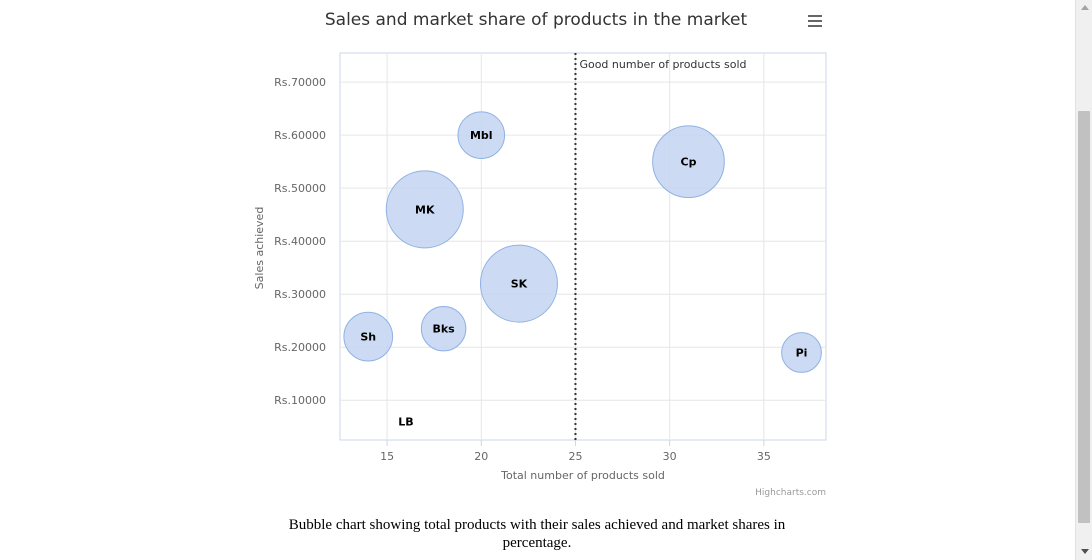 The width and height of the screenshot is (1092, 560). I want to click on y-tick-label: Rs.60000, so click(300, 135).